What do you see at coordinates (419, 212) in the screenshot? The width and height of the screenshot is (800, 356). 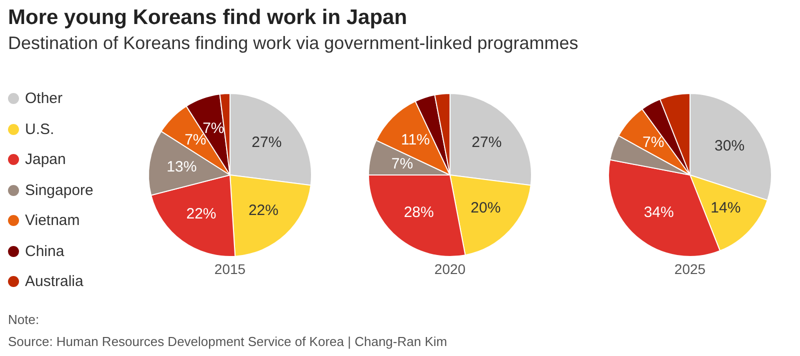 I see `data-label: 28%` at bounding box center [419, 212].